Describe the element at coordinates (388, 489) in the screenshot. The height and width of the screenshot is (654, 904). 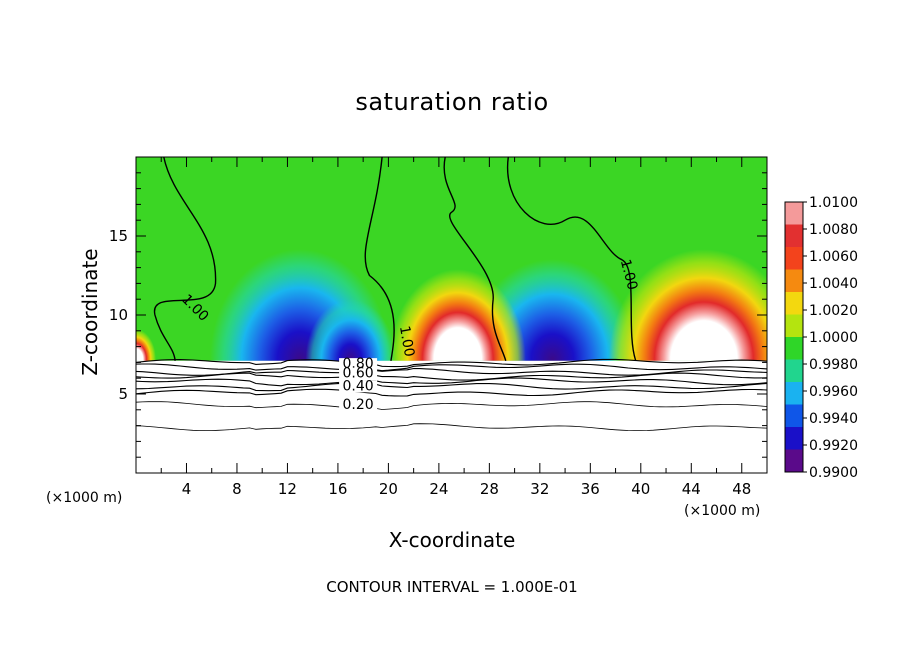
I see `x-tick-label: 20` at that location.